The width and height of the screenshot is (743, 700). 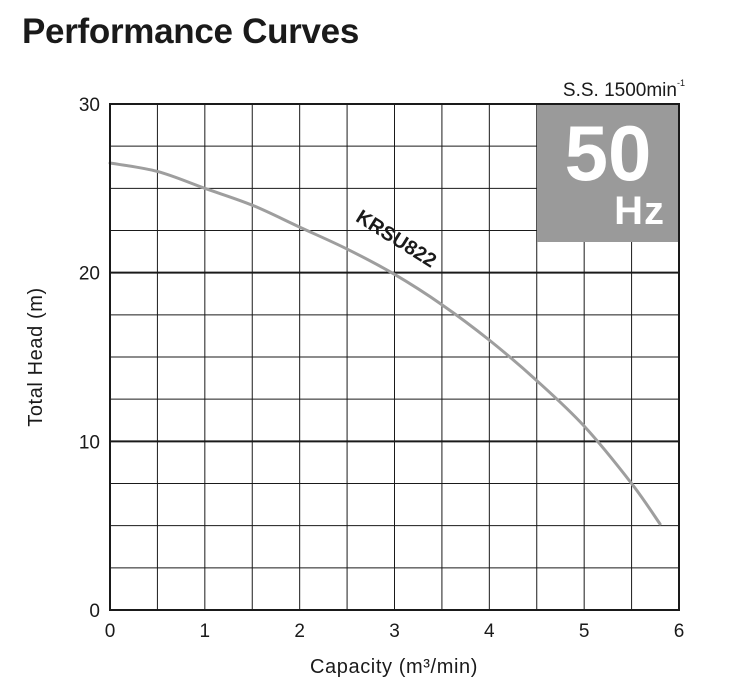 What do you see at coordinates (110, 631) in the screenshot?
I see `x-tick-label: 0` at bounding box center [110, 631].